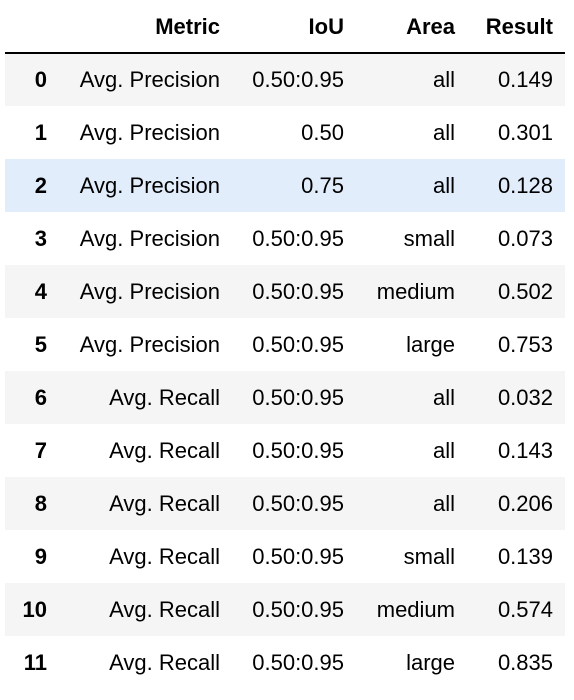 This screenshot has width=574, height=700. What do you see at coordinates (147, 27) in the screenshot?
I see `metric-header: Metric` at bounding box center [147, 27].